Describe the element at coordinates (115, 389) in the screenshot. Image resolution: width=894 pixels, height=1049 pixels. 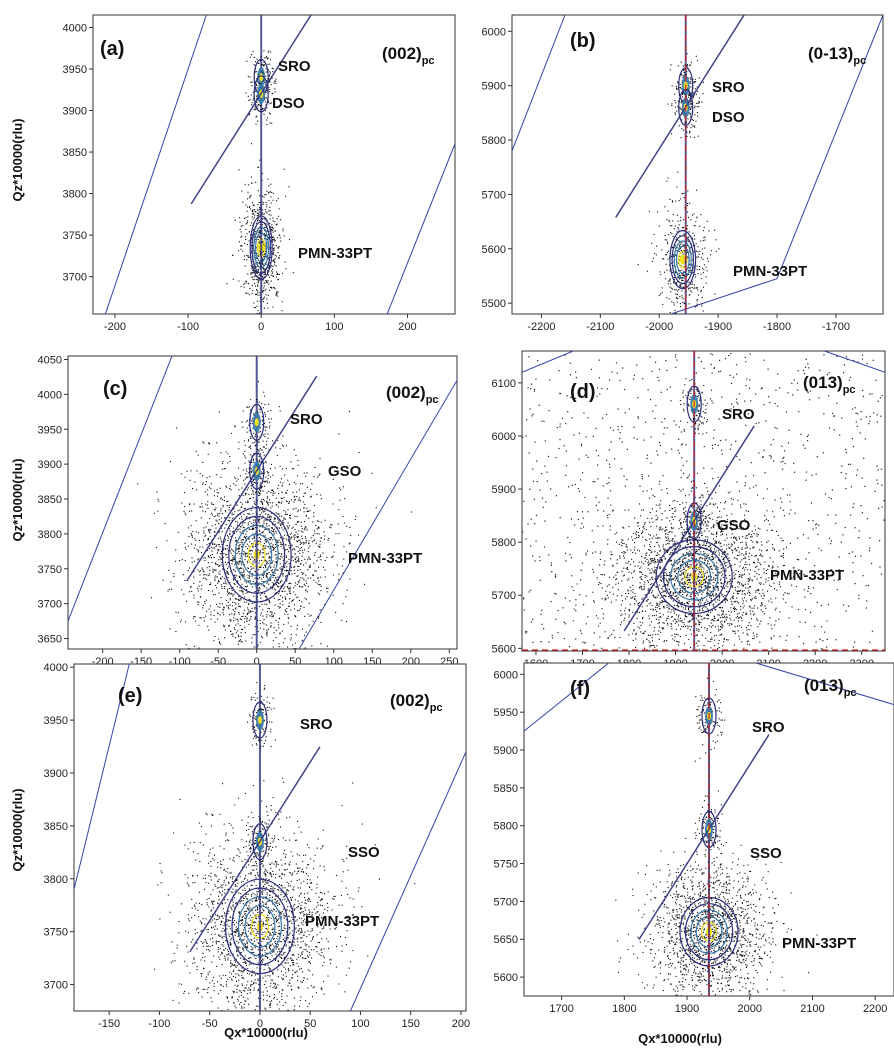
I see `panel-label: (c)` at that location.